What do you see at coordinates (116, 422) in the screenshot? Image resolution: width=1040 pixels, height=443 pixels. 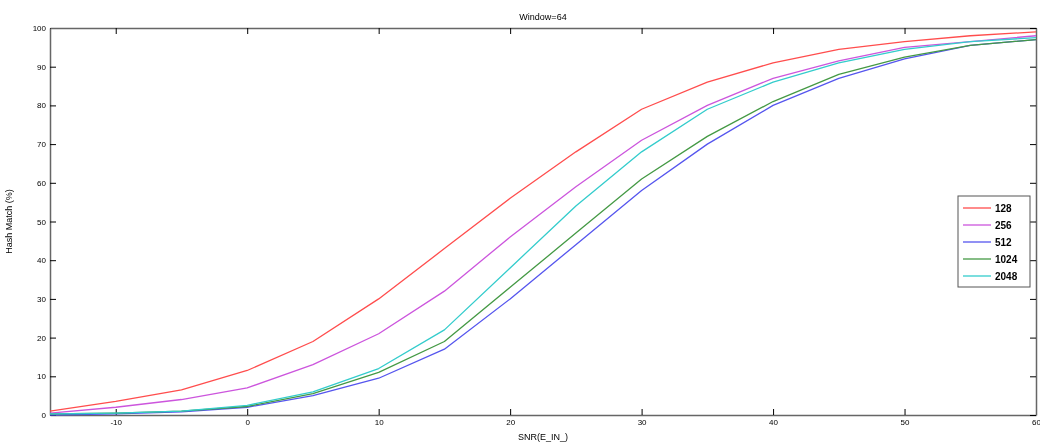 I see `x-tick-label: -10` at bounding box center [116, 422].